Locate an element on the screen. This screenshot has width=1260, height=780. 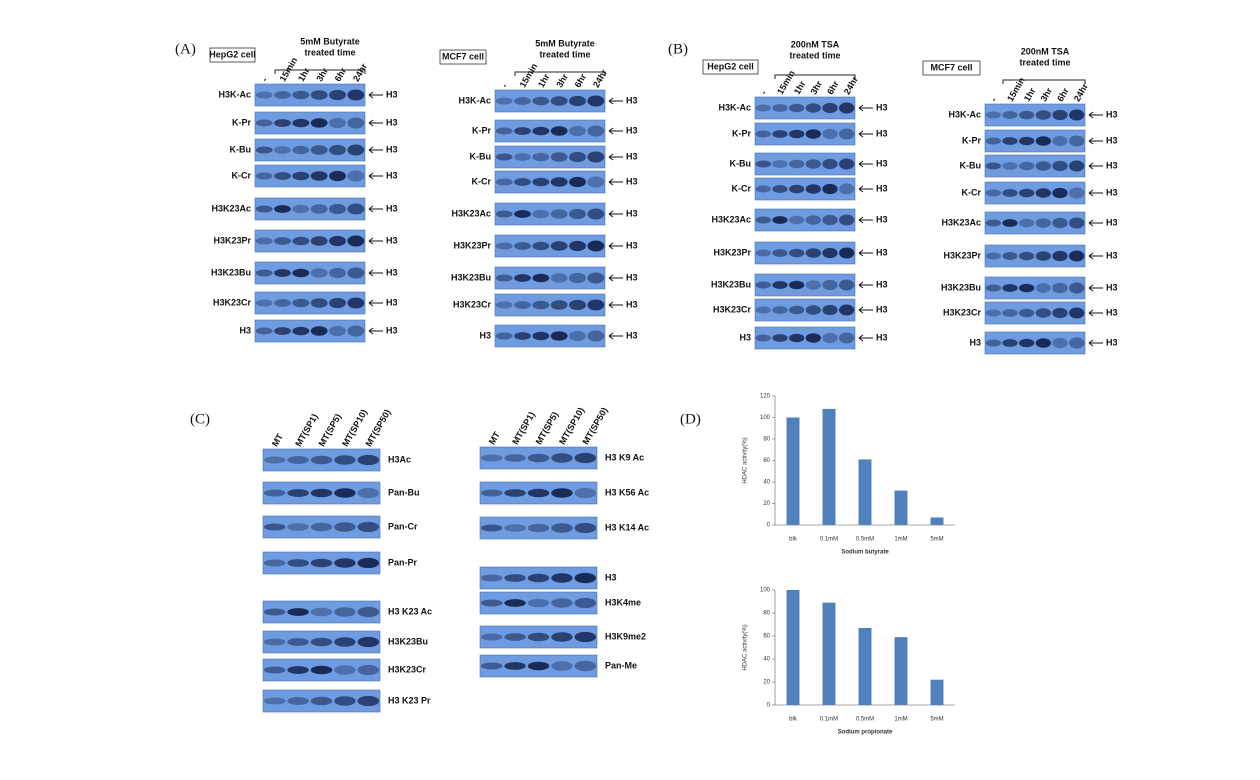
cell-label: MCF7 cell is located at coordinates (951, 67).